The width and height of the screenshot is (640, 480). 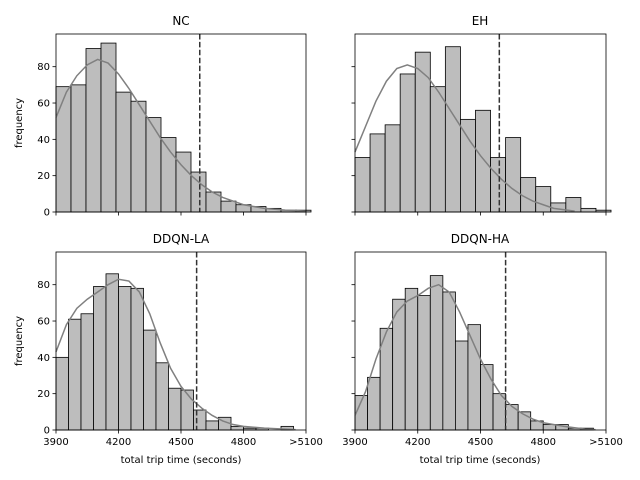 What do you see at coordinates (181, 239) in the screenshot?
I see `panel-title: DDQN-LA` at bounding box center [181, 239].